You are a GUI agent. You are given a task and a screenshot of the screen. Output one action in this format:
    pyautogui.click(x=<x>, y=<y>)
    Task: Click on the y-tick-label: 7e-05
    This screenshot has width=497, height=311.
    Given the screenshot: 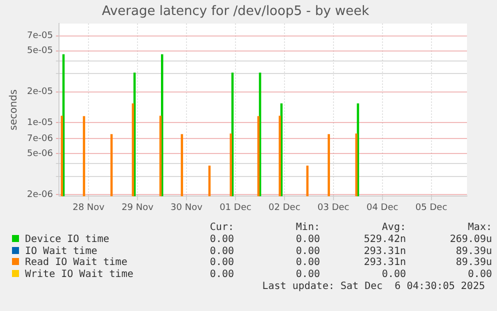 What is the action you would take?
    pyautogui.click(x=39, y=36)
    